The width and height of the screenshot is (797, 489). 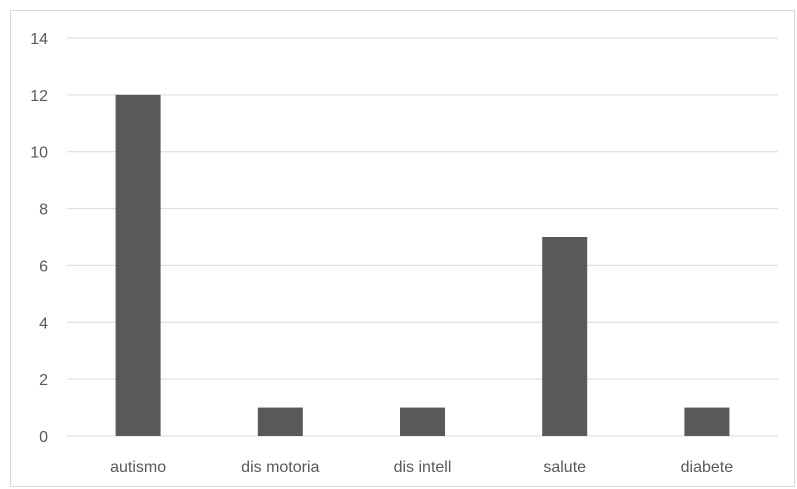 I want to click on y-tick-label: 12, so click(x=39, y=96).